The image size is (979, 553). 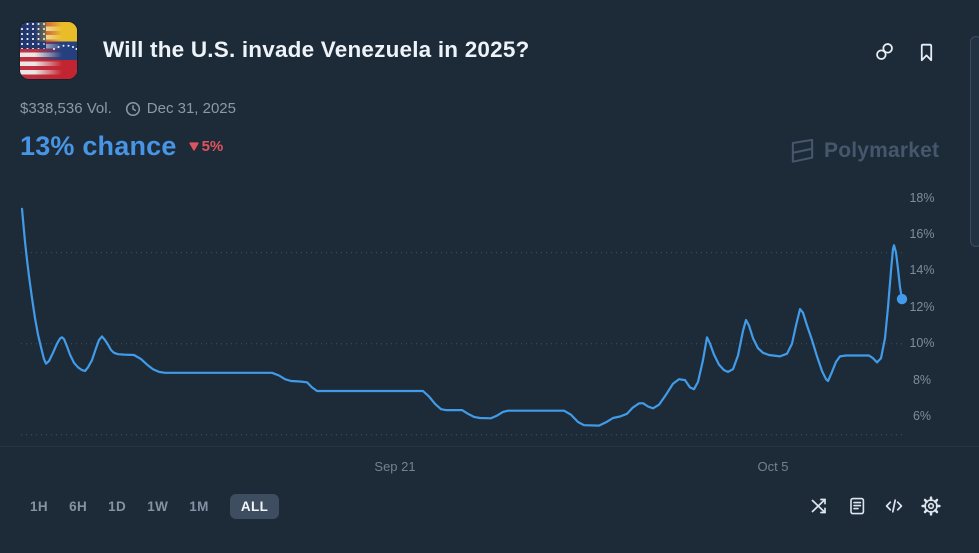 What do you see at coordinates (48, 50) in the screenshot?
I see `us-venezuela-flag-icon` at bounding box center [48, 50].